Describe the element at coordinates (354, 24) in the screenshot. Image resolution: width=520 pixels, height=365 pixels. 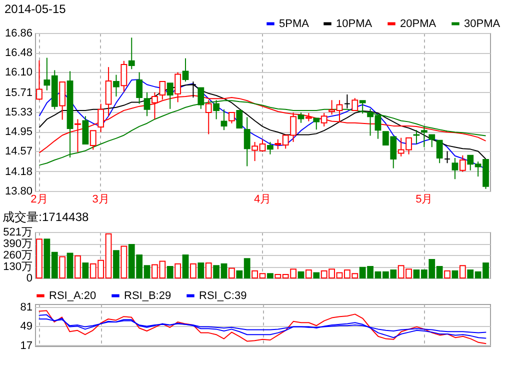
I see `legend-label: 10PMA` at that location.